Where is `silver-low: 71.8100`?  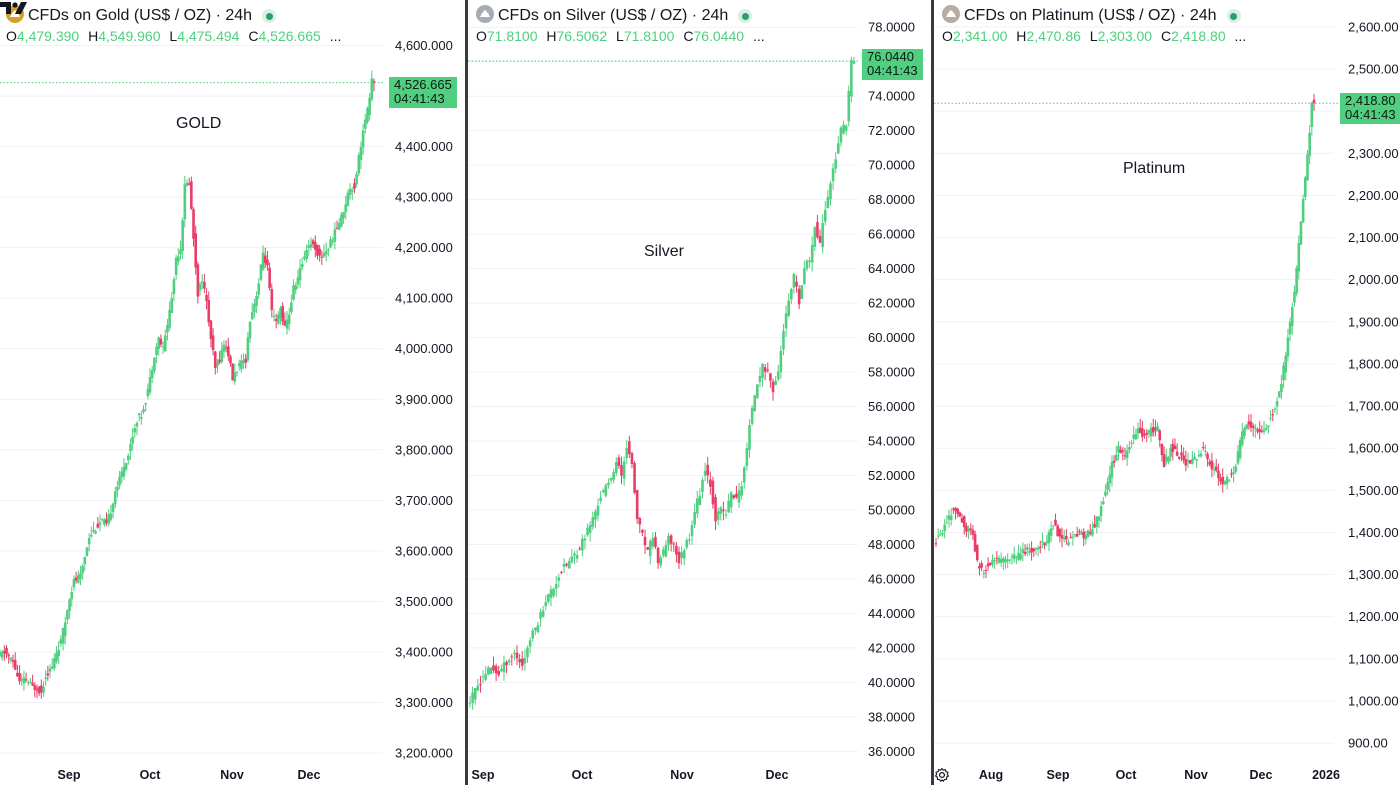
silver-low: 71.8100 is located at coordinates (649, 36).